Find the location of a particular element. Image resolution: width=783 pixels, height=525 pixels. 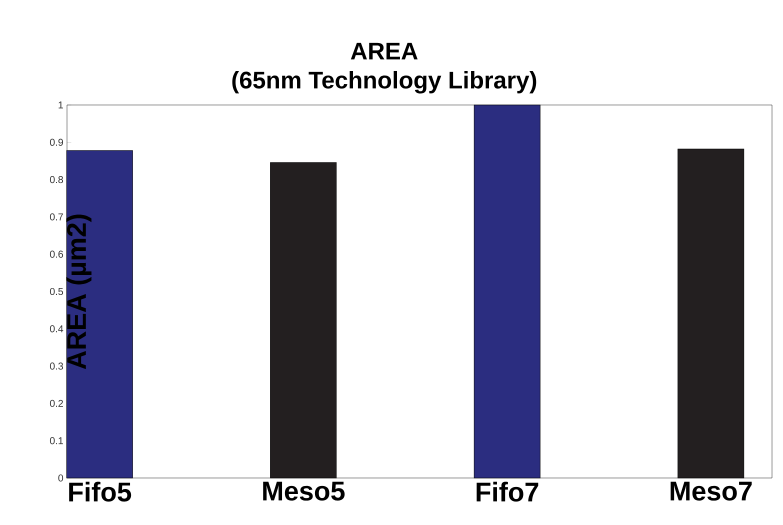

y-tick-label: 0.5 is located at coordinates (57, 292).